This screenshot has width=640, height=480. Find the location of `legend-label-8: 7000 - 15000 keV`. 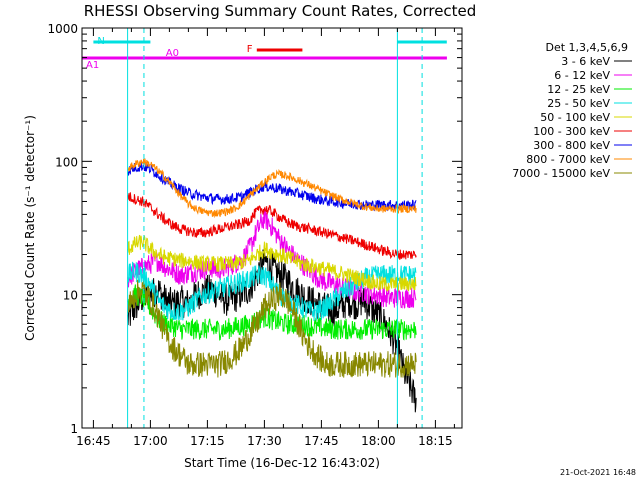

legend-label-8: 7000 - 15000 keV is located at coordinates (561, 173).